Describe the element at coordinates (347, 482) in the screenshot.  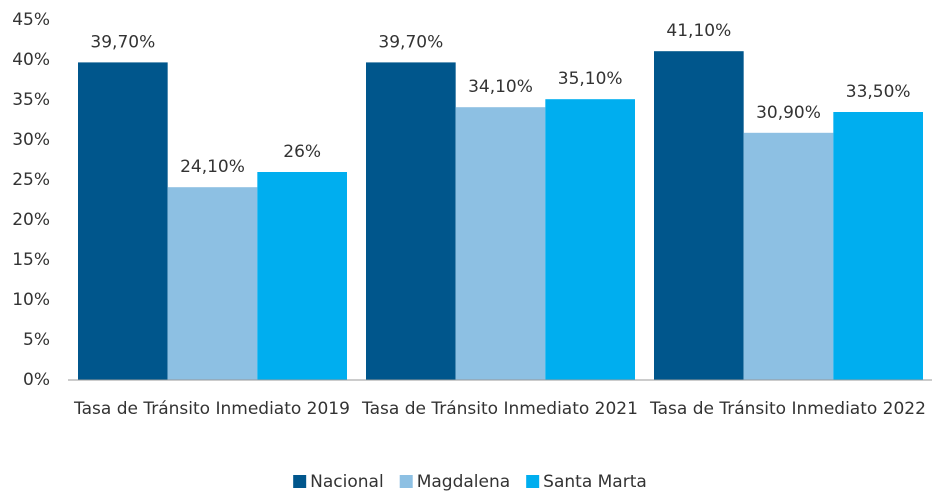
I see `legend-label: Nacional` at that location.